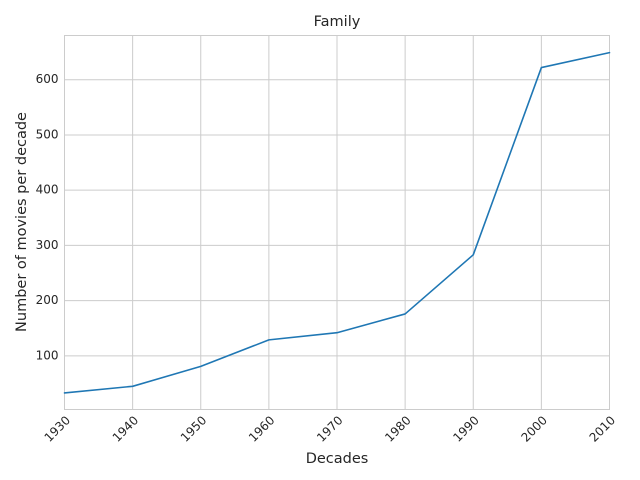 This screenshot has height=480, width=640. What do you see at coordinates (533, 428) in the screenshot?
I see `x-tick-label: 2000` at bounding box center [533, 428].